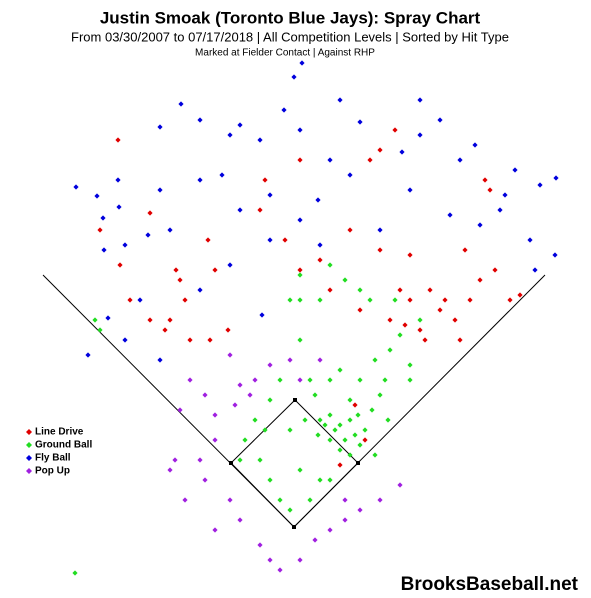 The width and height of the screenshot is (591, 598). I want to click on legend-label: Ground Ball, so click(63, 445).